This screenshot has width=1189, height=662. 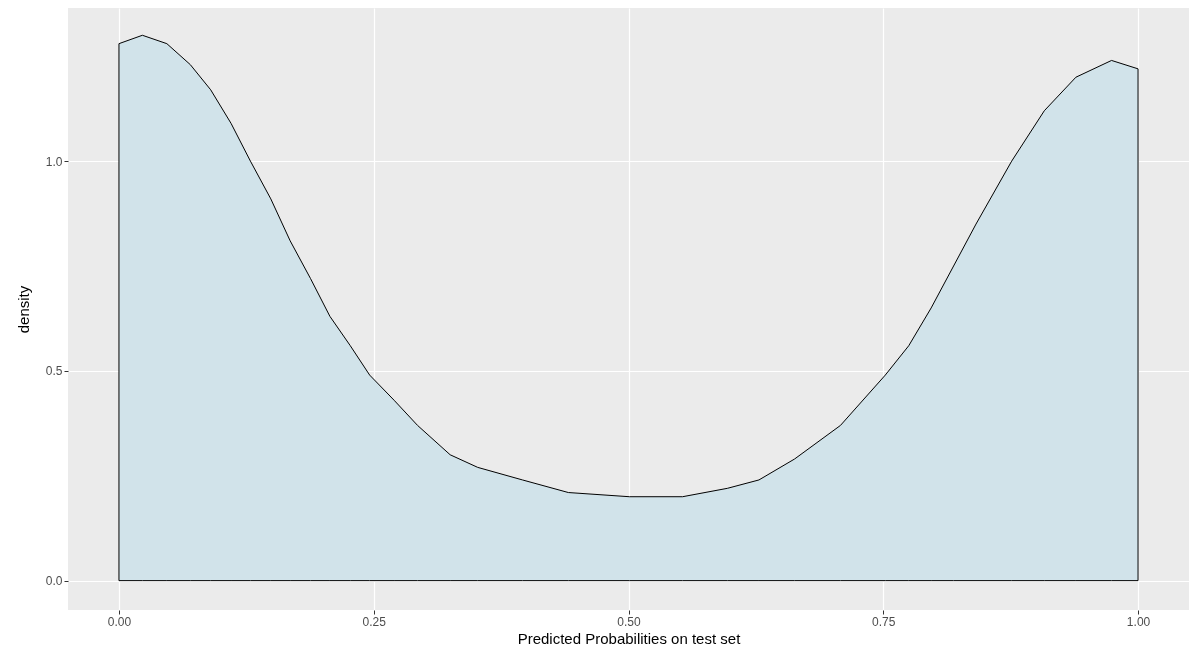 What do you see at coordinates (629, 638) in the screenshot?
I see `x-axis-title: Predicted Probabilities on test set` at bounding box center [629, 638].